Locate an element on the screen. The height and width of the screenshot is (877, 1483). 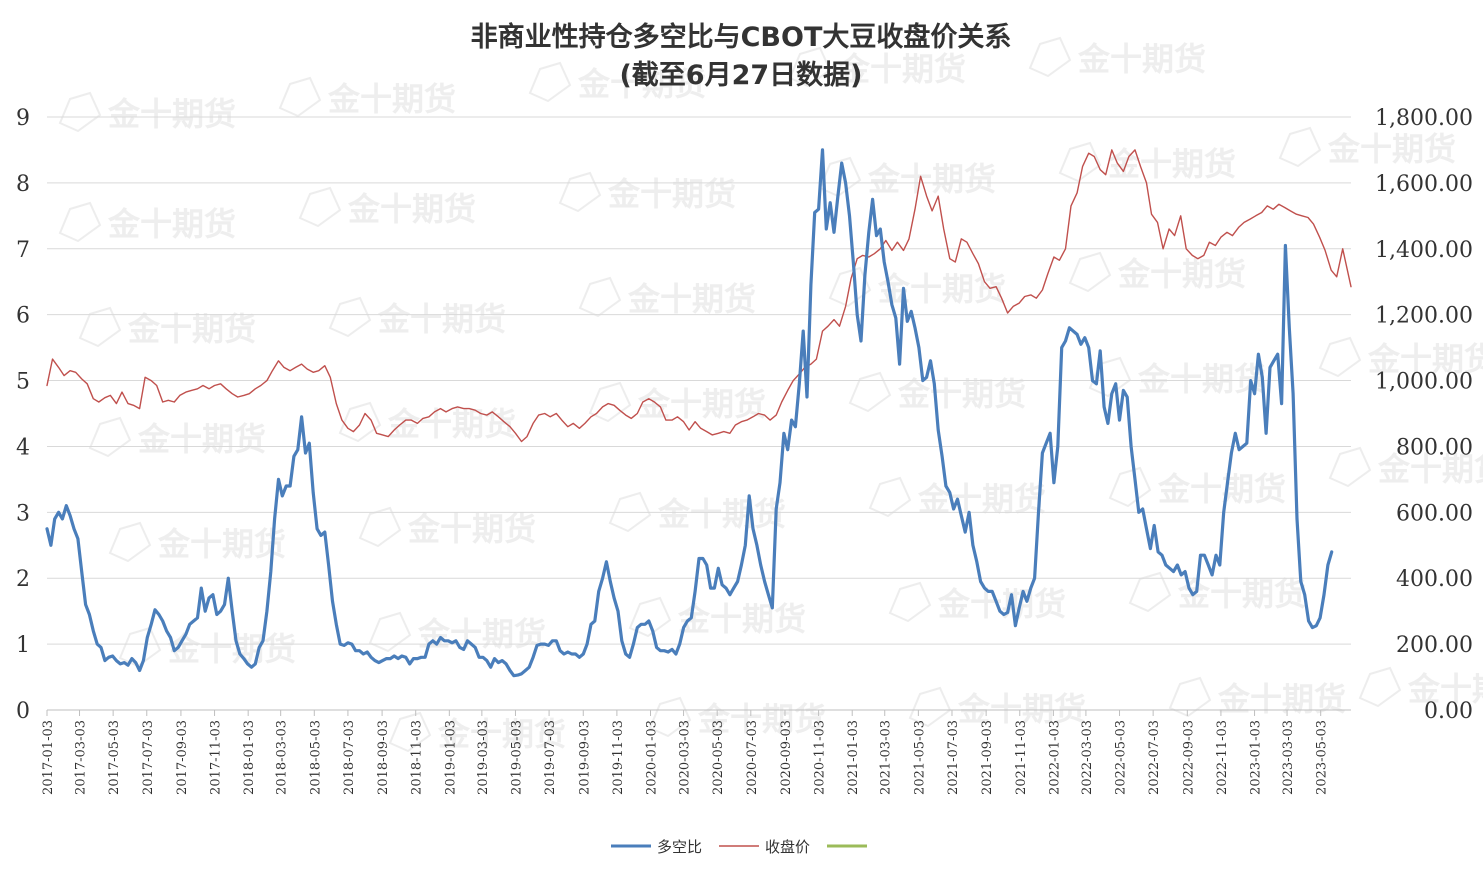
right-y-tick-label: 1,000.00 is located at coordinates (1424, 382).